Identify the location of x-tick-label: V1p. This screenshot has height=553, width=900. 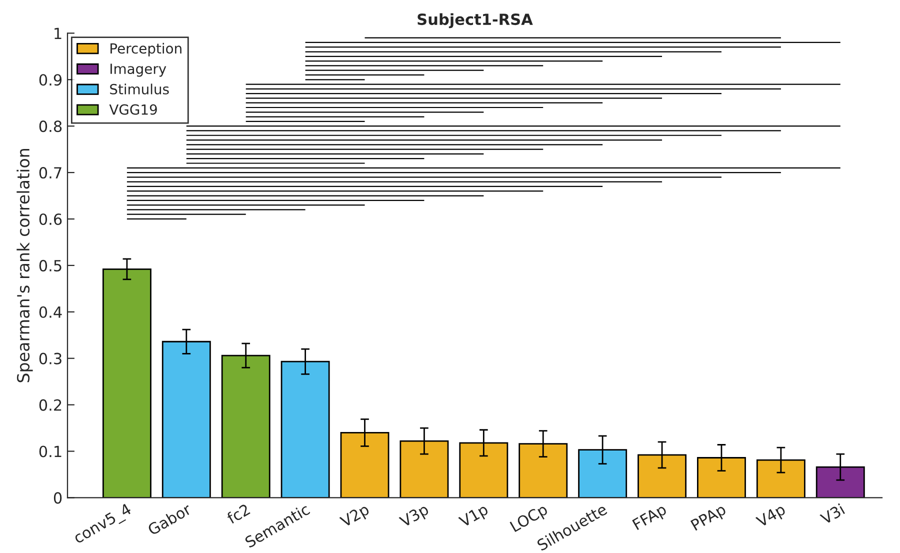
(474, 516).